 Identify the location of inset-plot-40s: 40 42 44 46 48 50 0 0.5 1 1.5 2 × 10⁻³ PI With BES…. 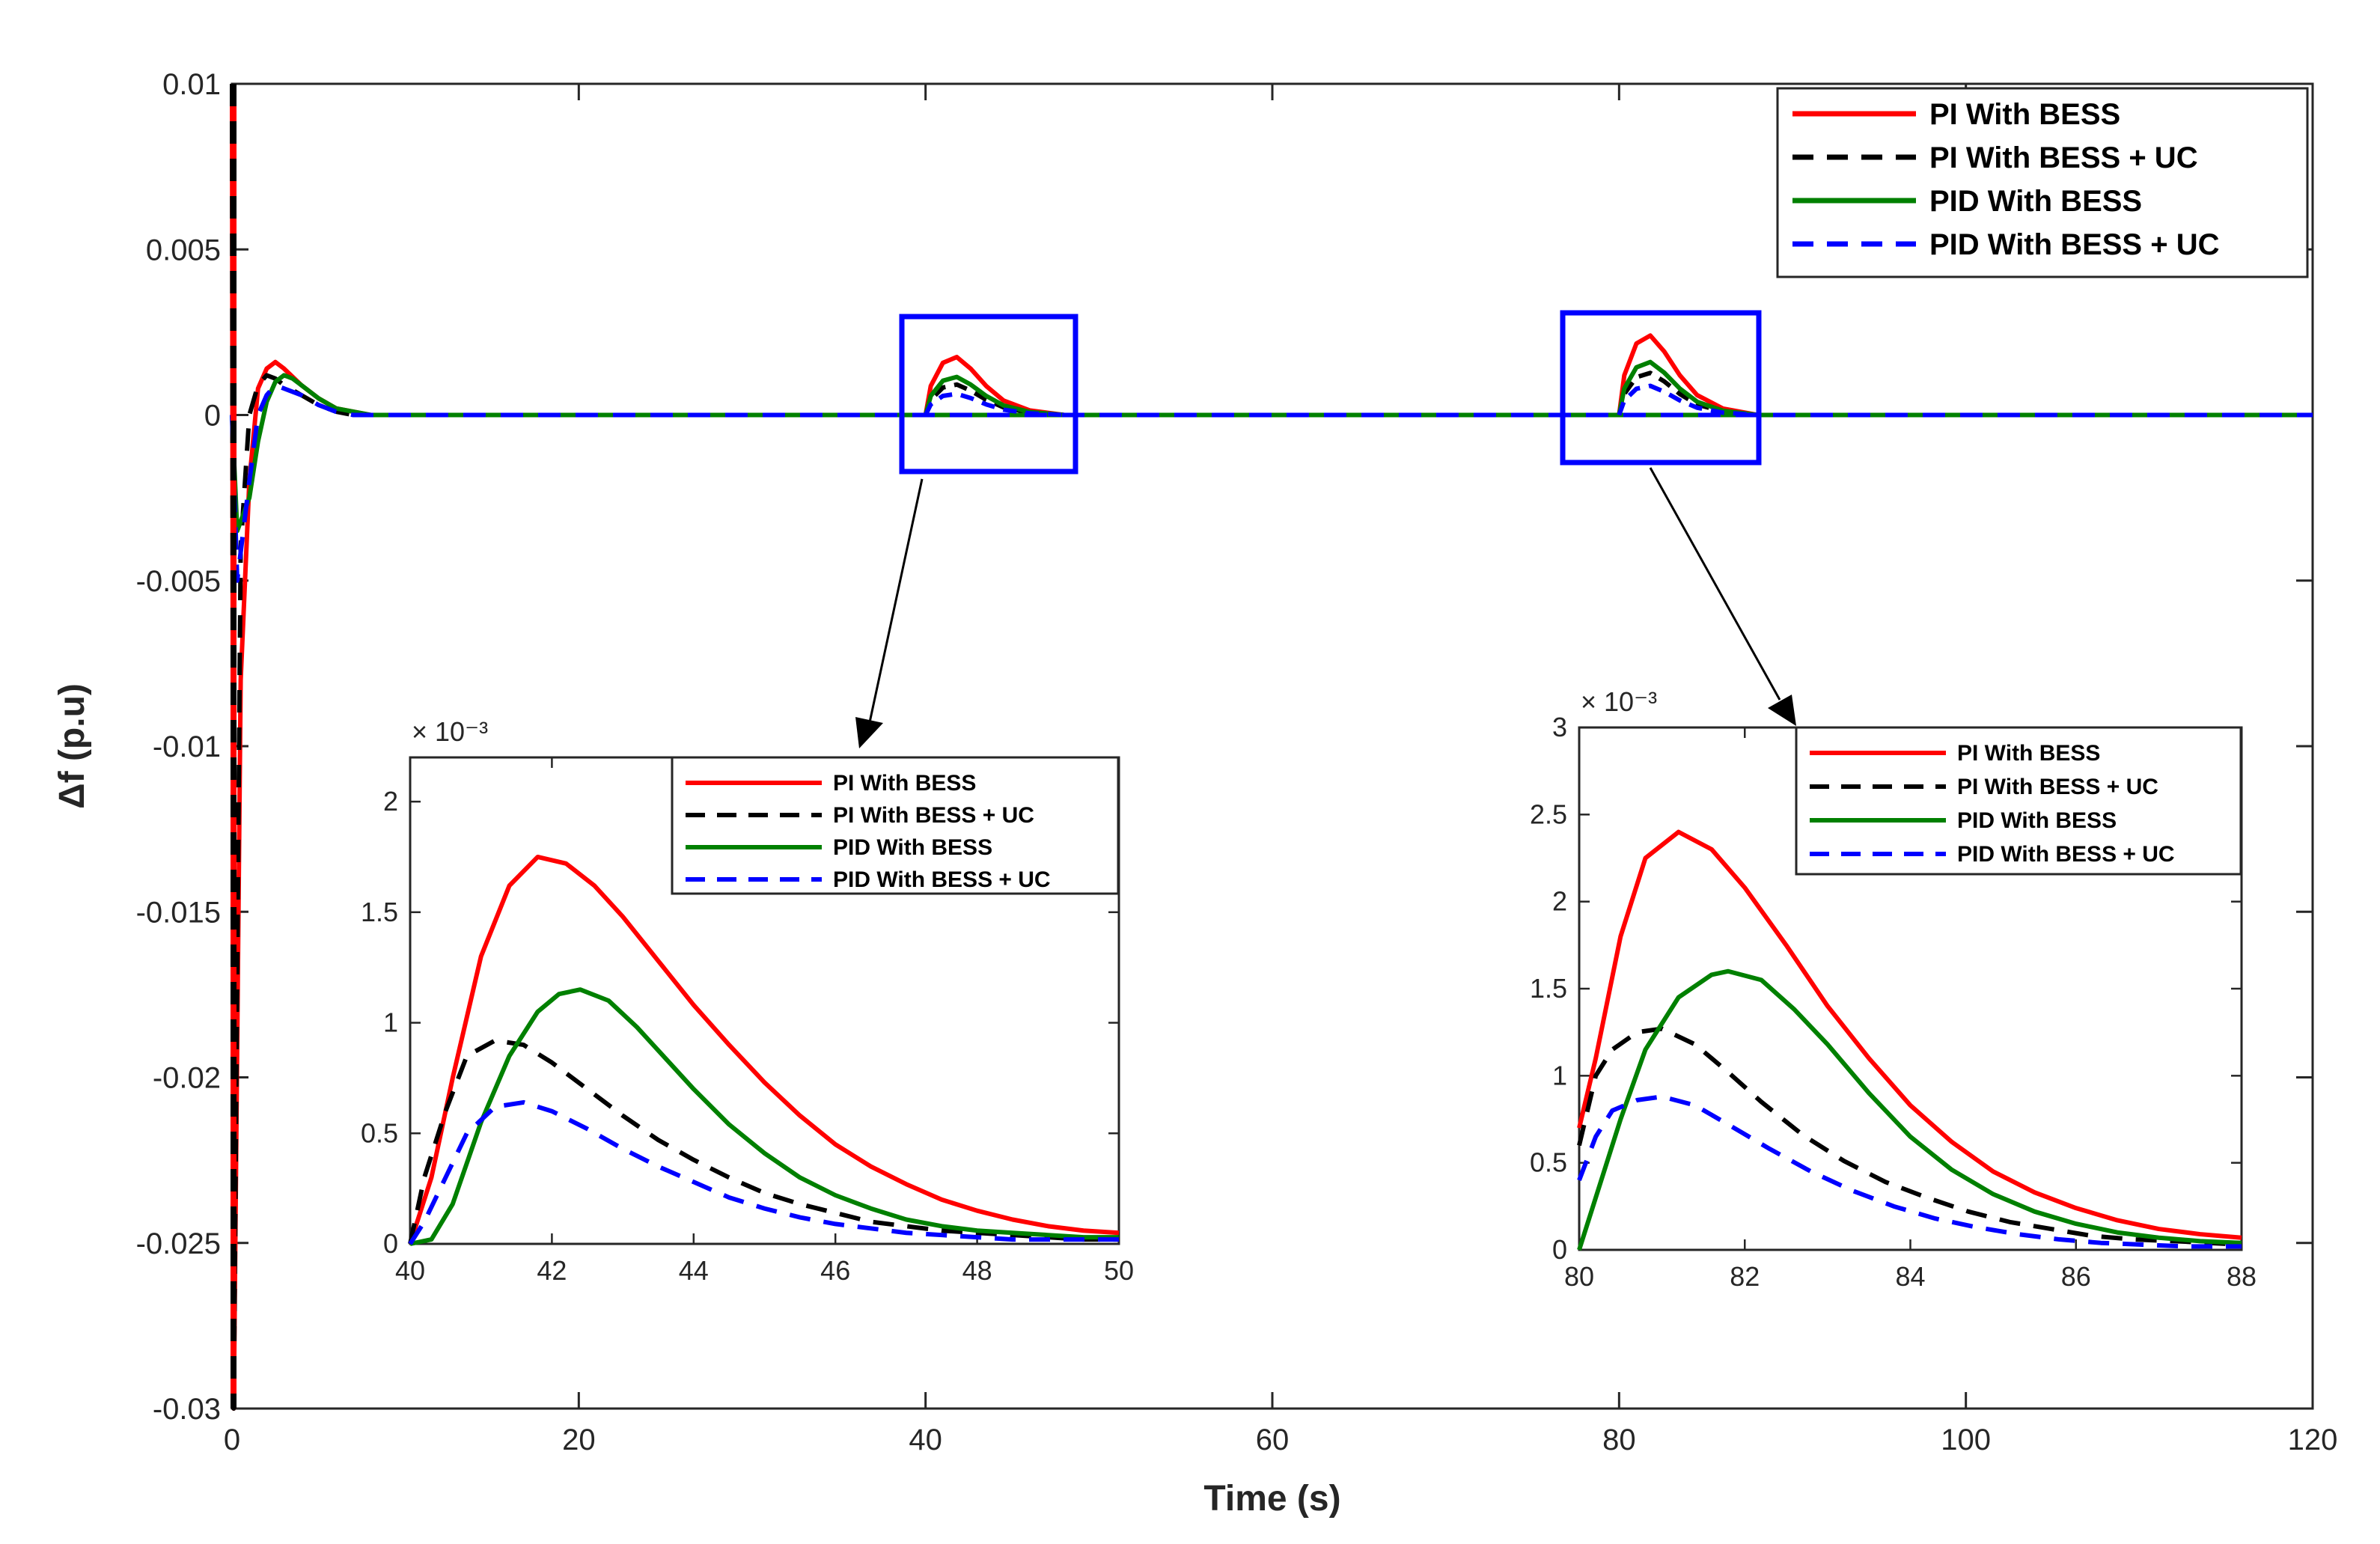
(747, 1001).